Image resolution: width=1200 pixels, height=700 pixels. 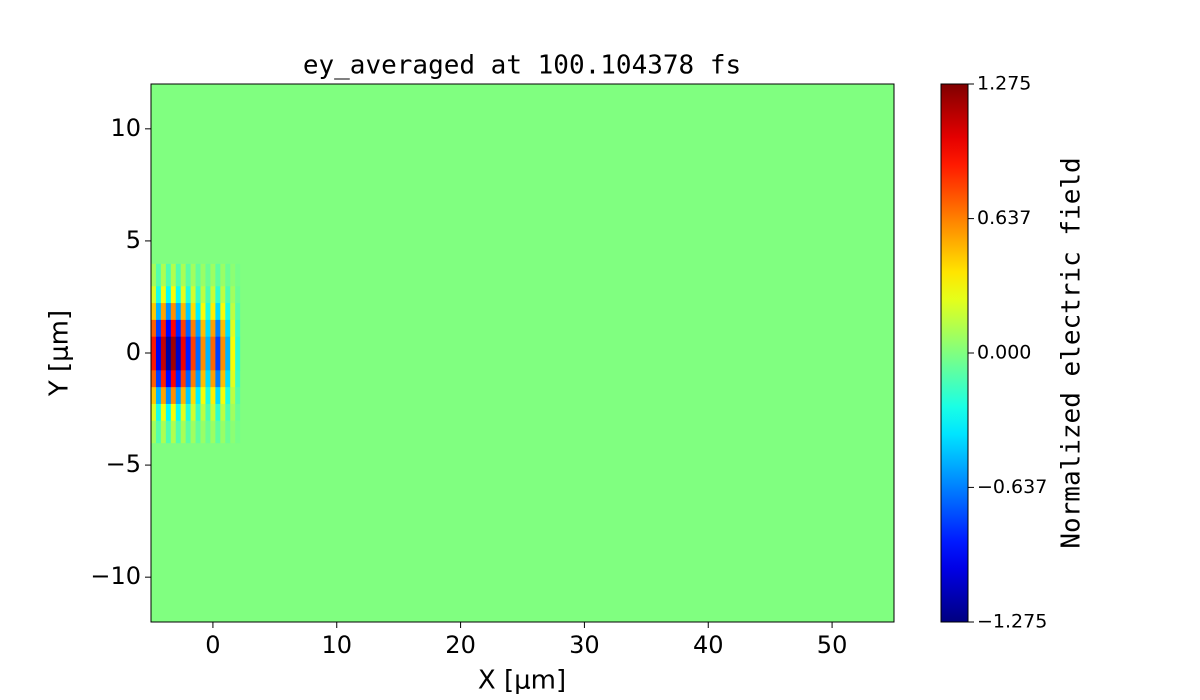 I want to click on x-tick-label: 40, so click(x=708, y=645).